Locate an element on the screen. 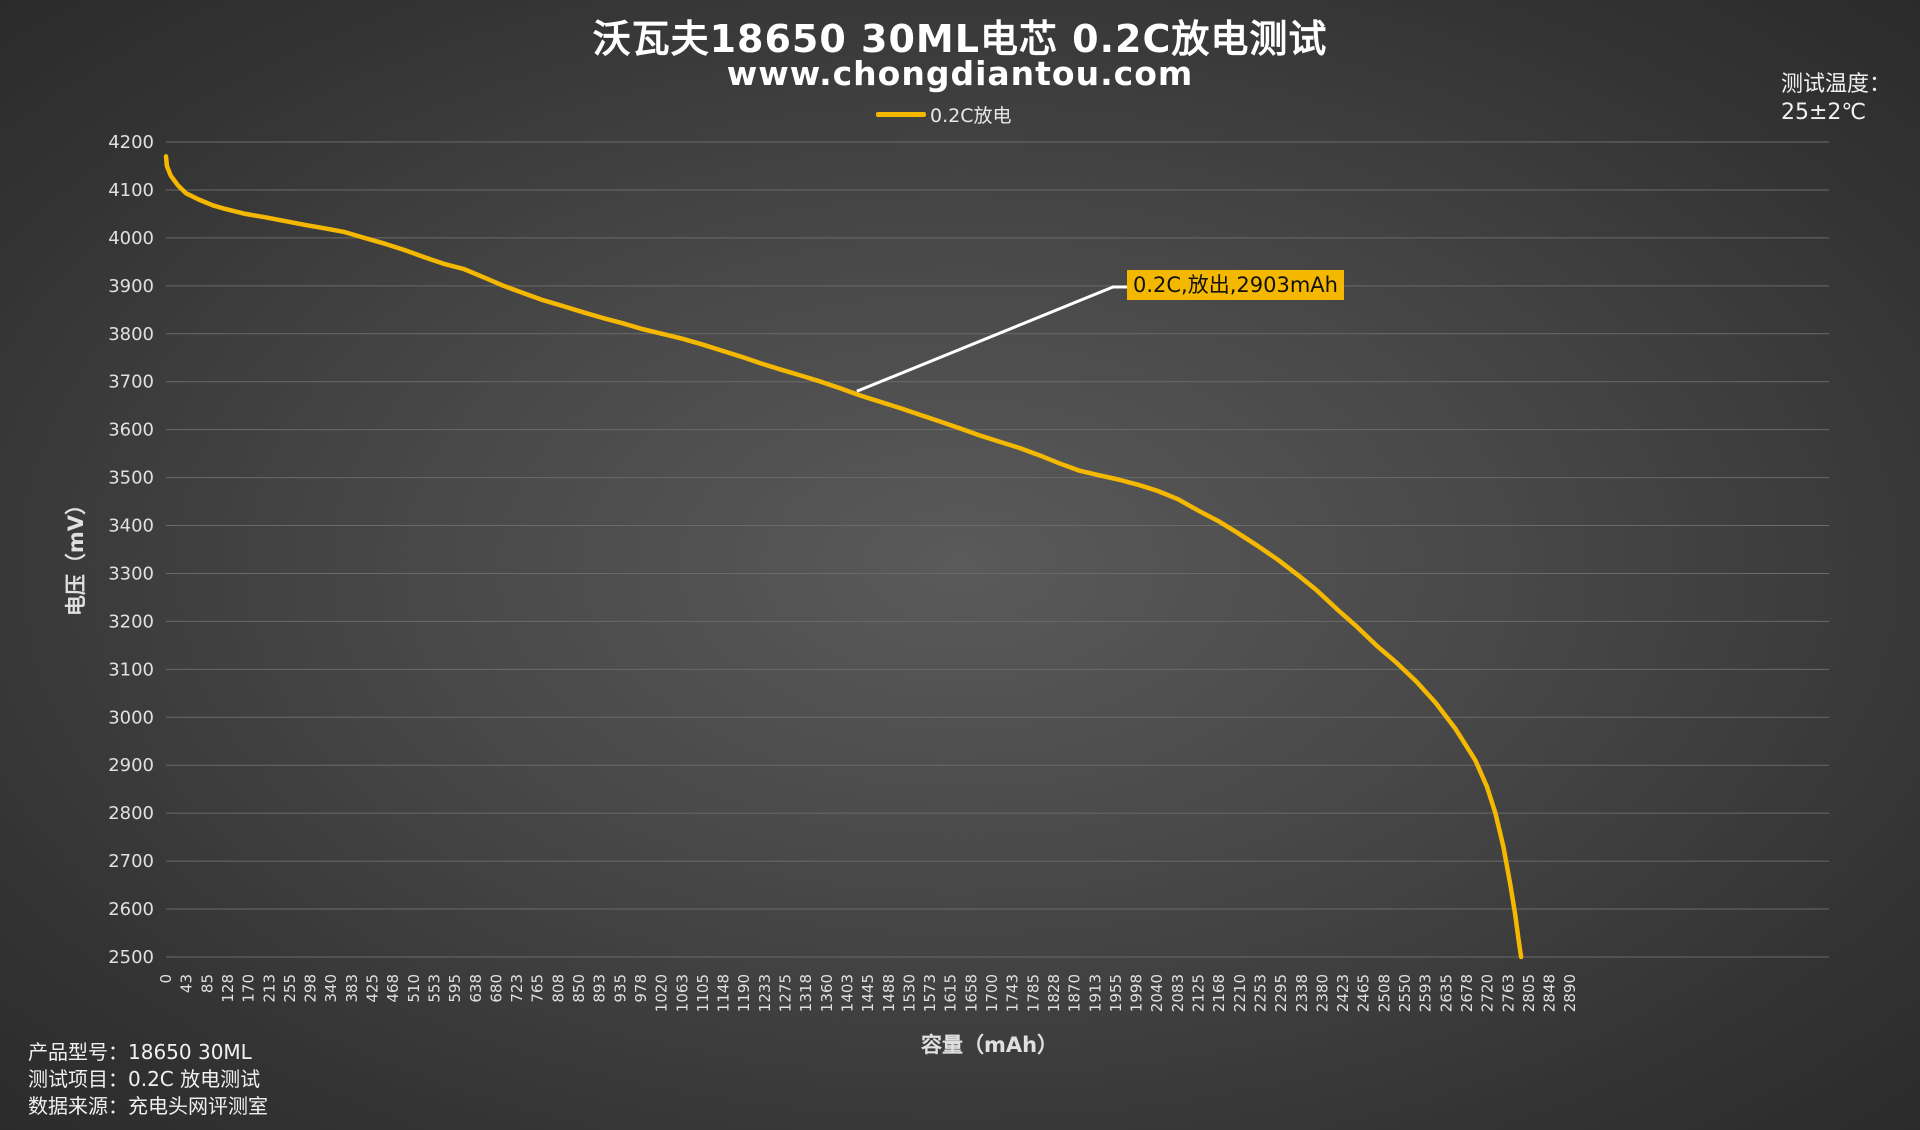  x-tick-label: 680 is located at coordinates (496, 988).